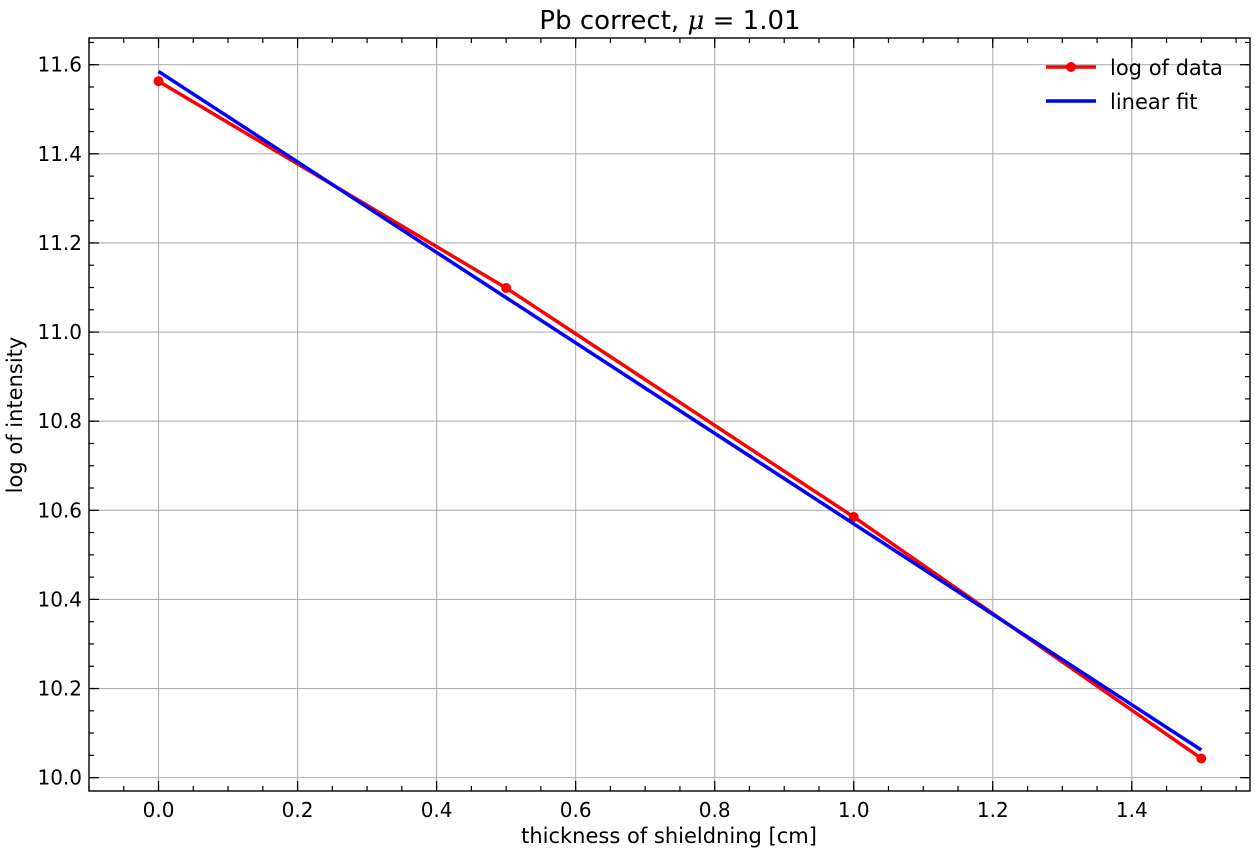 The width and height of the screenshot is (1255, 853). What do you see at coordinates (59, 778) in the screenshot?
I see `y-tick-label: 10.0` at bounding box center [59, 778].